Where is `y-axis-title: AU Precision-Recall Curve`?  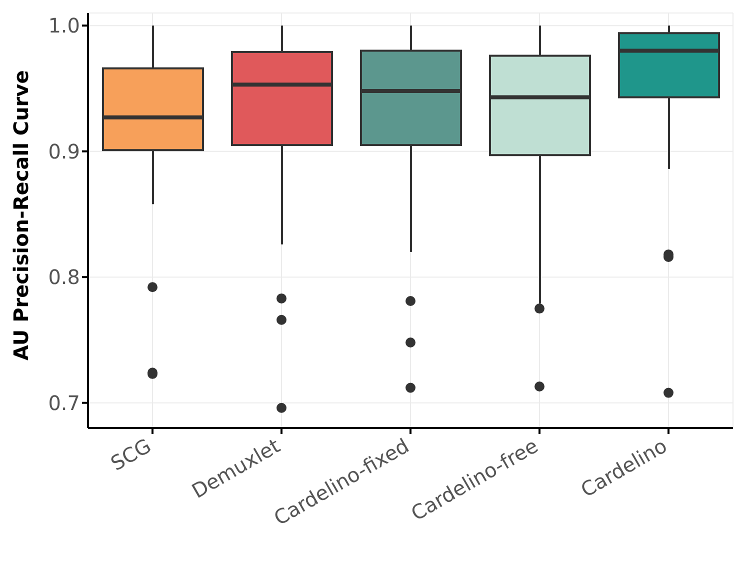
y-axis-title: AU Precision-Recall Curve is located at coordinates (21, 215).